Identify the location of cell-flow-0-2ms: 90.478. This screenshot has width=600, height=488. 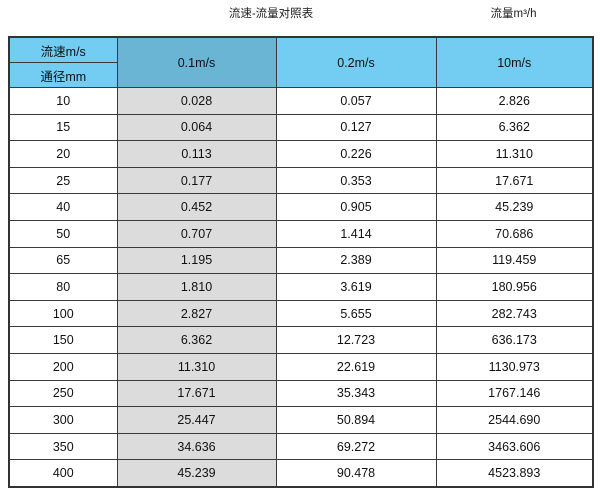
(356, 473).